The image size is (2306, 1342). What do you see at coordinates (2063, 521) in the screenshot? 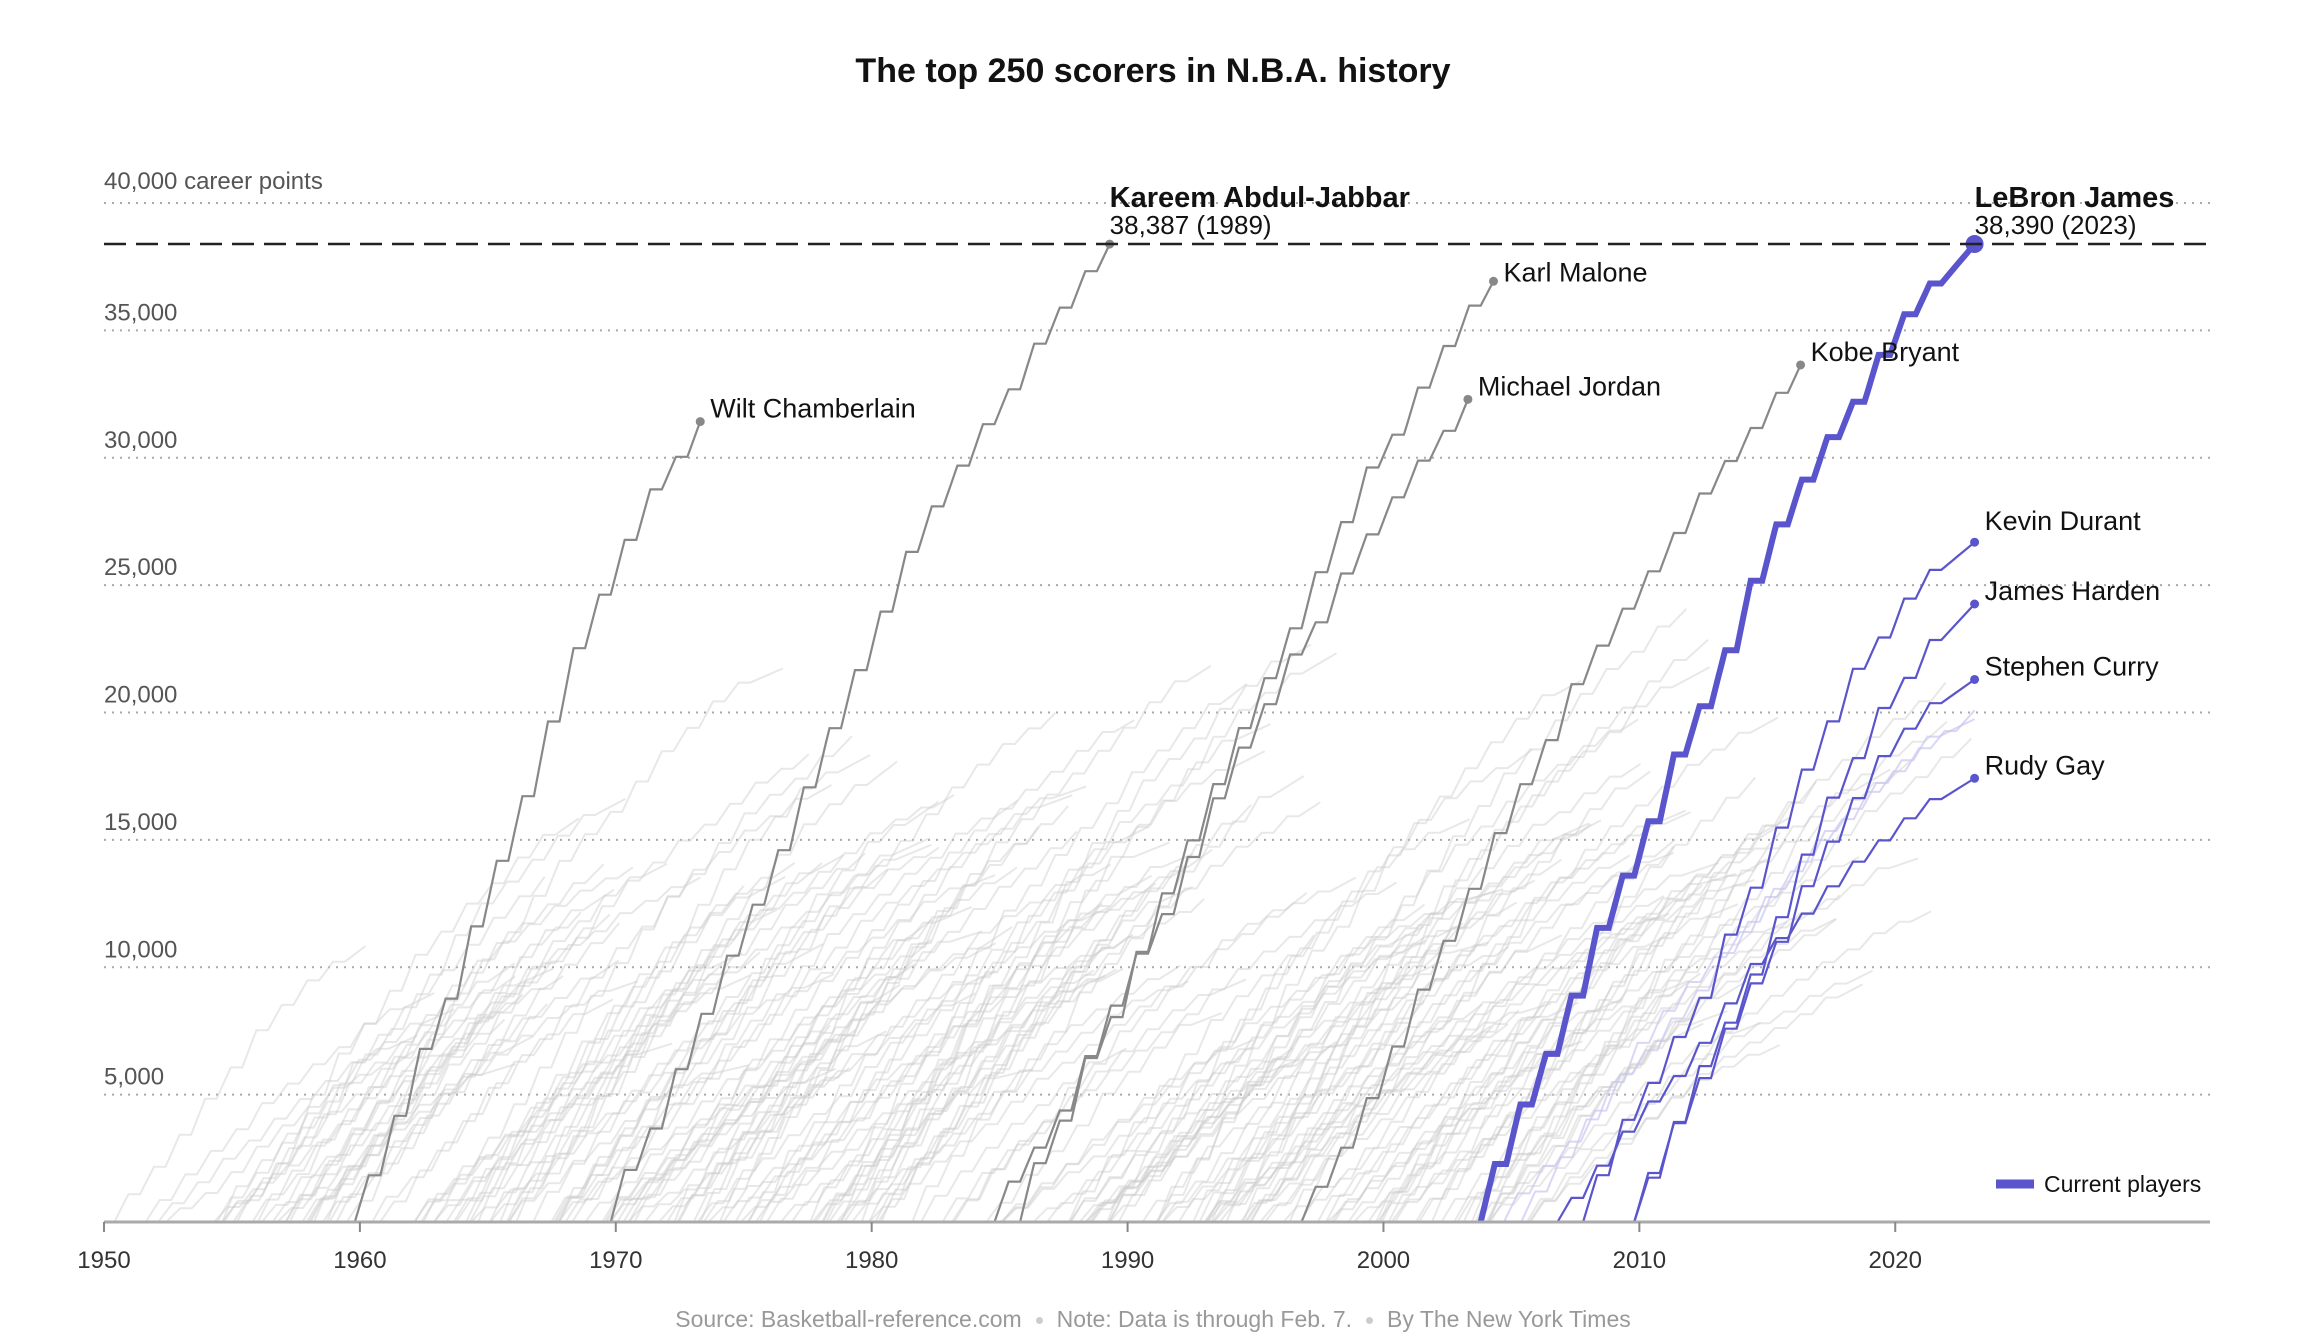
I see `series-label: Kevin Durant` at bounding box center [2063, 521].